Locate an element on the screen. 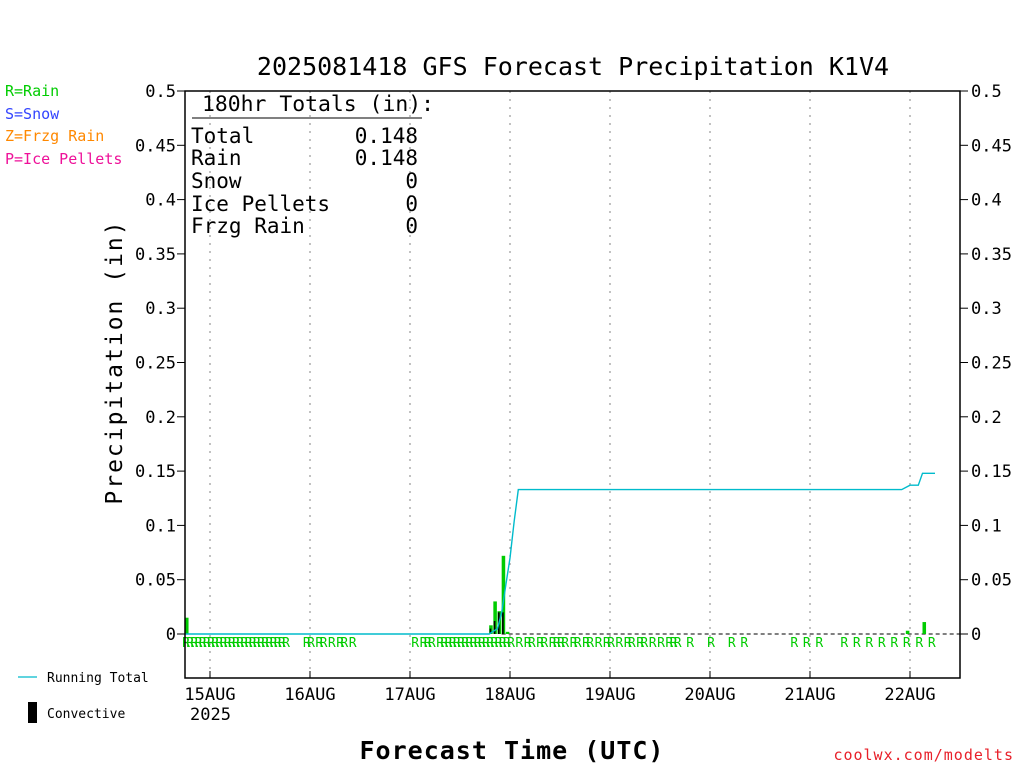  y-tick-label-right-0.1: 0.1 is located at coordinates (986, 526).